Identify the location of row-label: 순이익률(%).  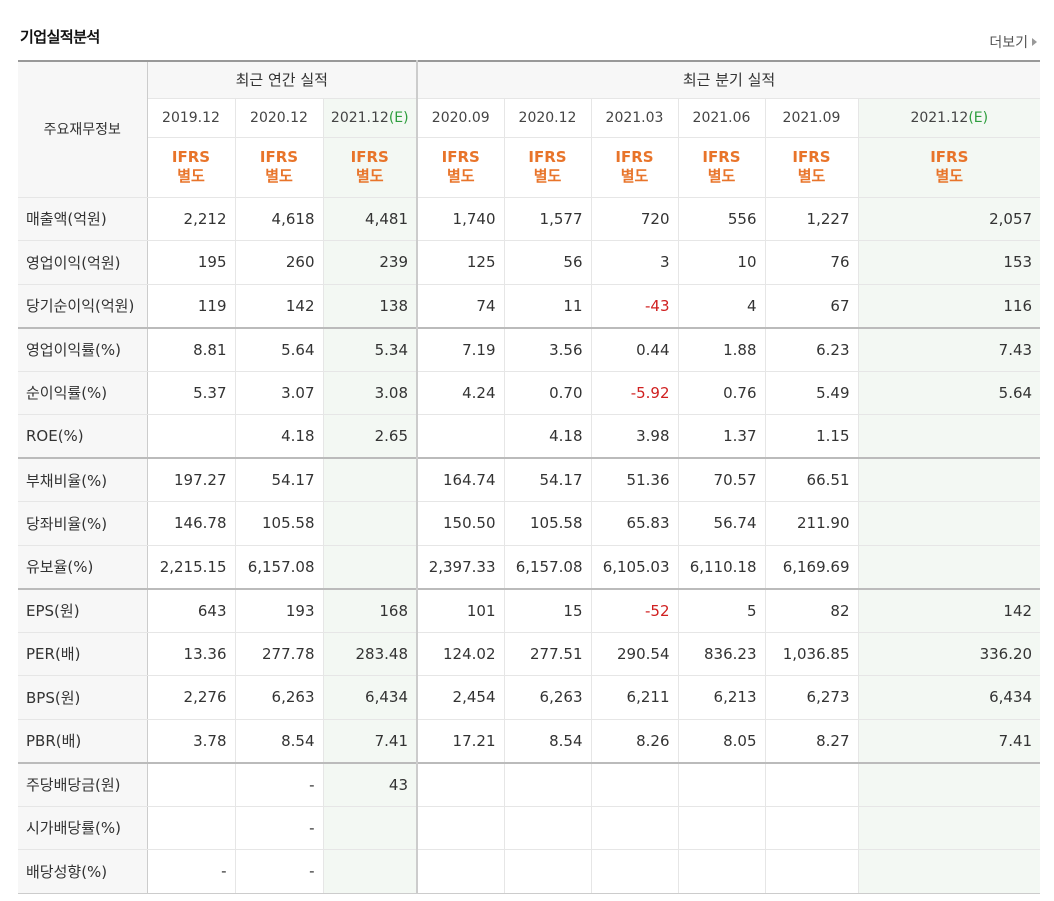
(83, 393).